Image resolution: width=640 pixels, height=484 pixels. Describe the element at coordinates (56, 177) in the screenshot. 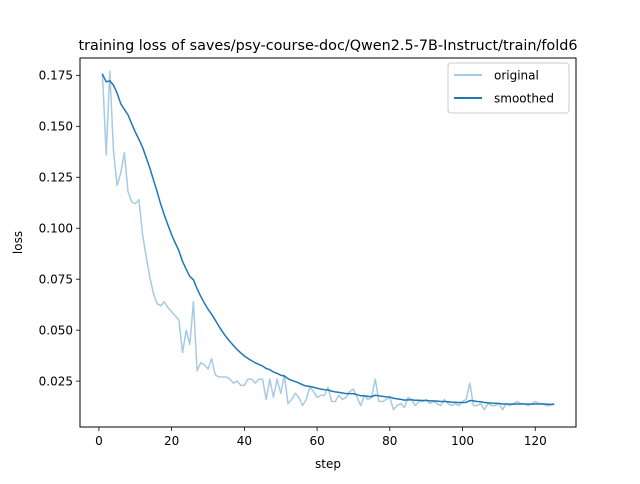

I see `y-tick-label: 0.125` at that location.